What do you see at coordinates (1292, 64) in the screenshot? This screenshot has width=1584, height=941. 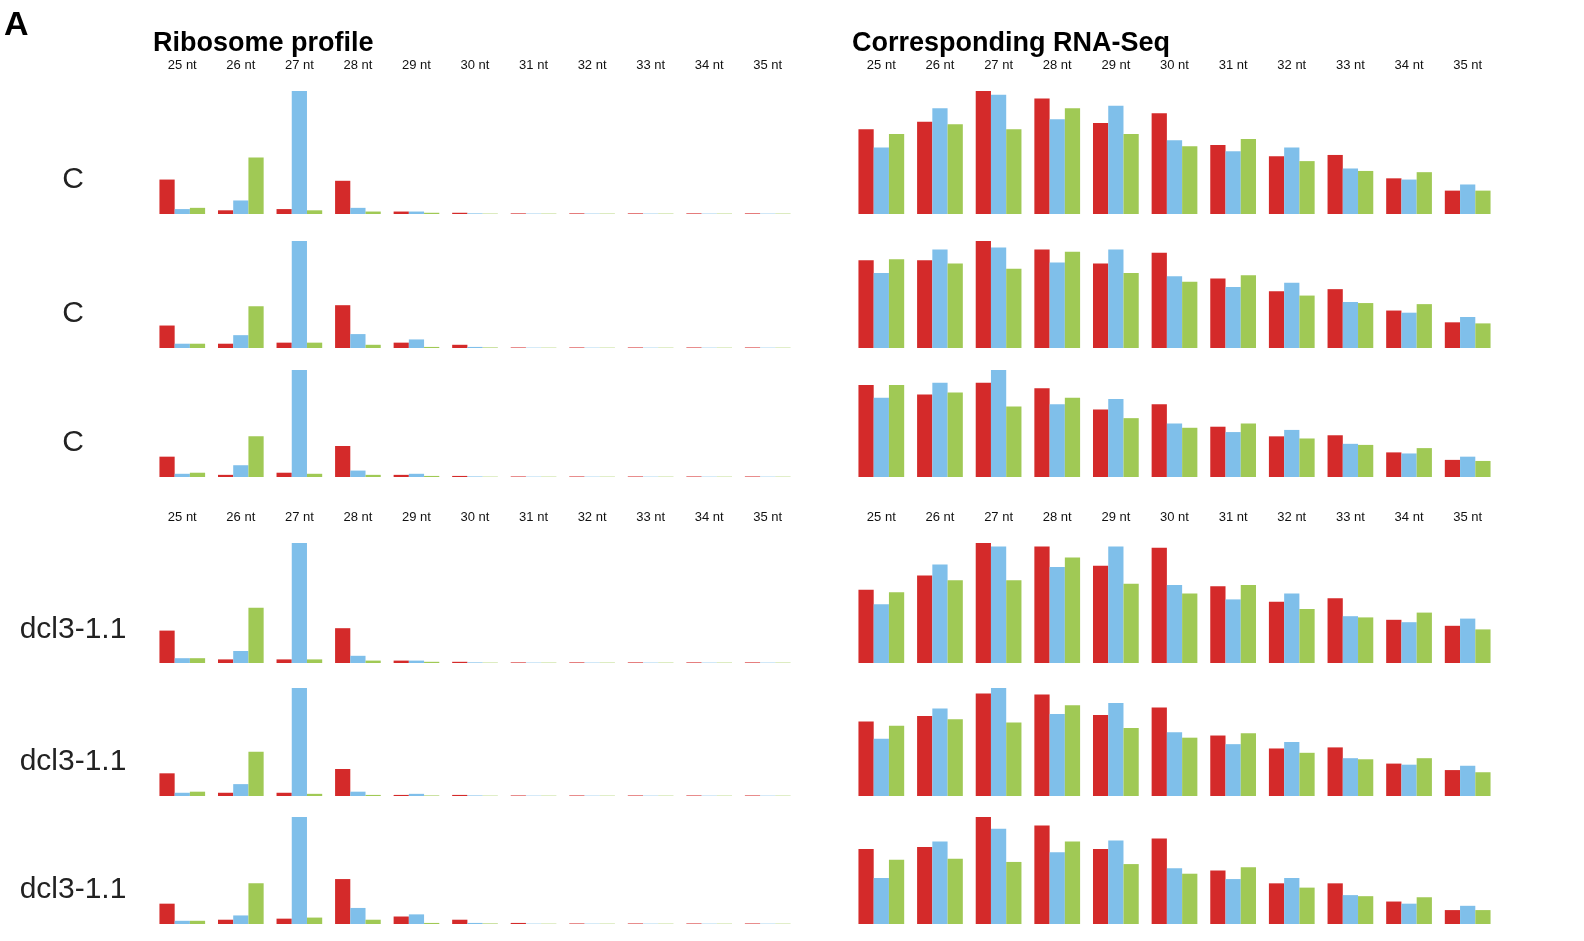 I see `x-tick-label: 32 nt` at bounding box center [1292, 64].